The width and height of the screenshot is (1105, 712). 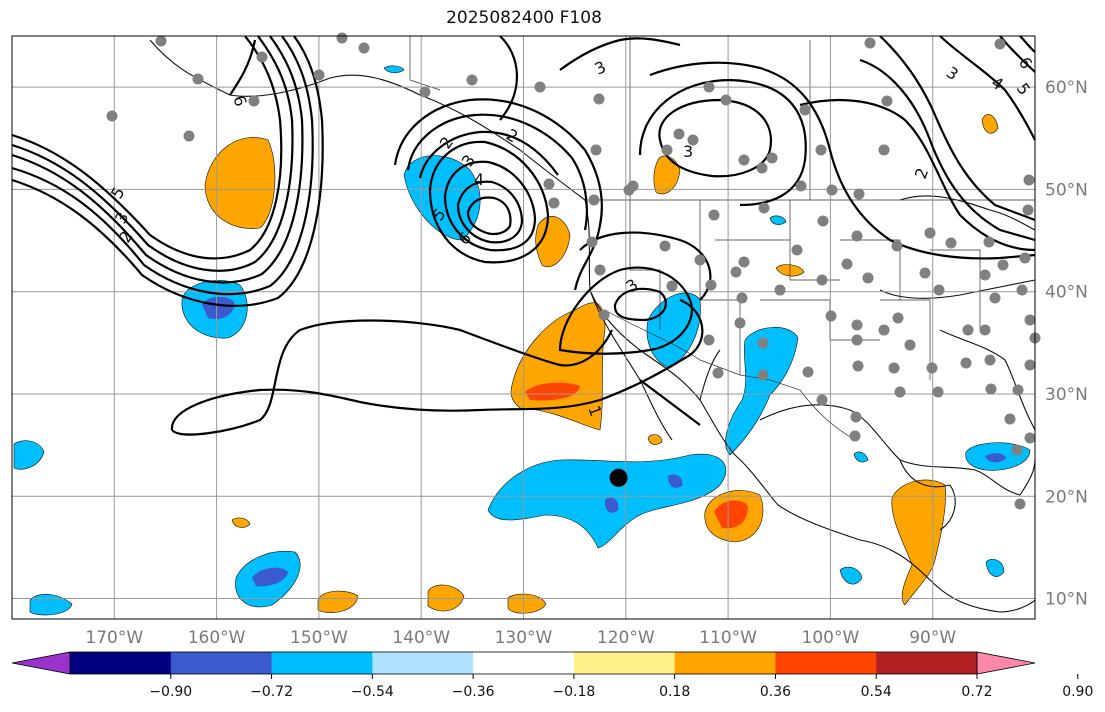 What do you see at coordinates (524, 18) in the screenshot?
I see `map-title: 2025082400 F108` at bounding box center [524, 18].